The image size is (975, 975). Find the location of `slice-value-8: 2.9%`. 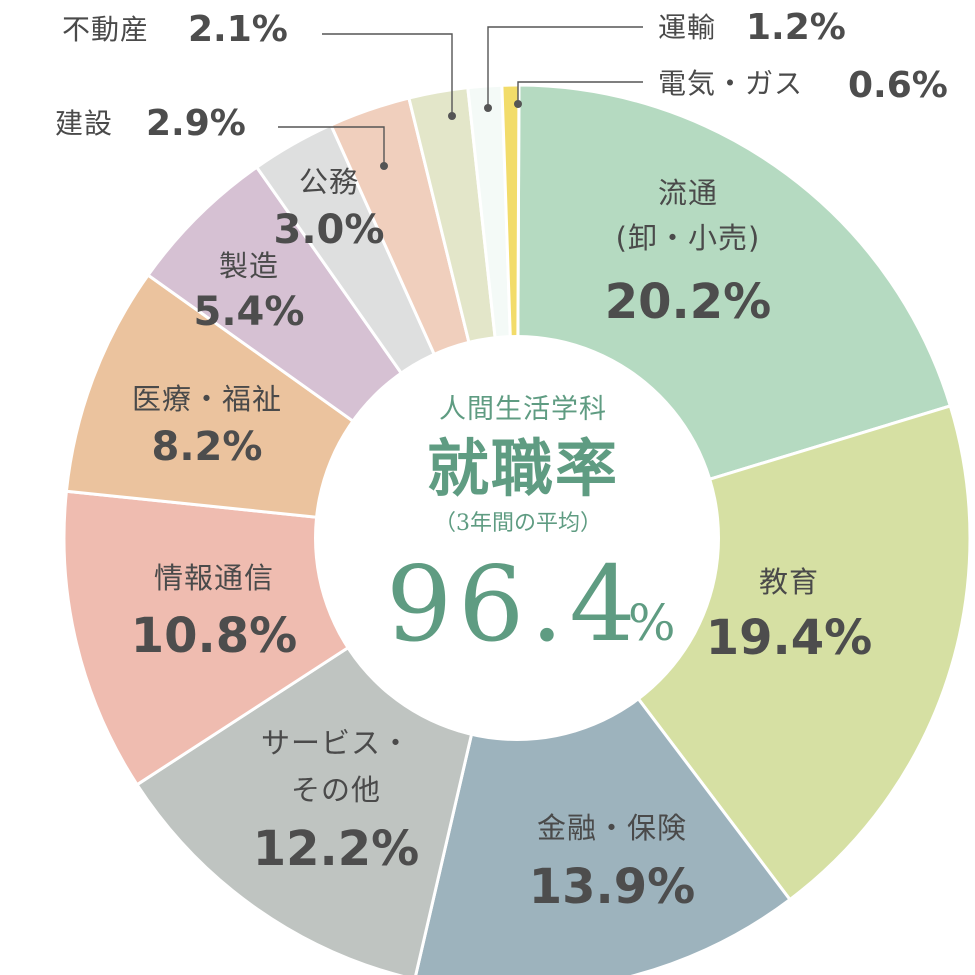

slice-value-8: 2.9% is located at coordinates (196, 123).